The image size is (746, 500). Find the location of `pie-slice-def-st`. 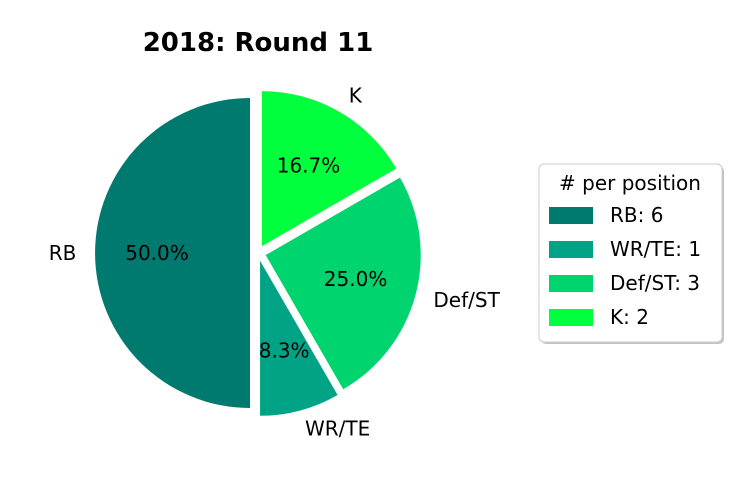

pie-slice-def-st is located at coordinates (343, 283).